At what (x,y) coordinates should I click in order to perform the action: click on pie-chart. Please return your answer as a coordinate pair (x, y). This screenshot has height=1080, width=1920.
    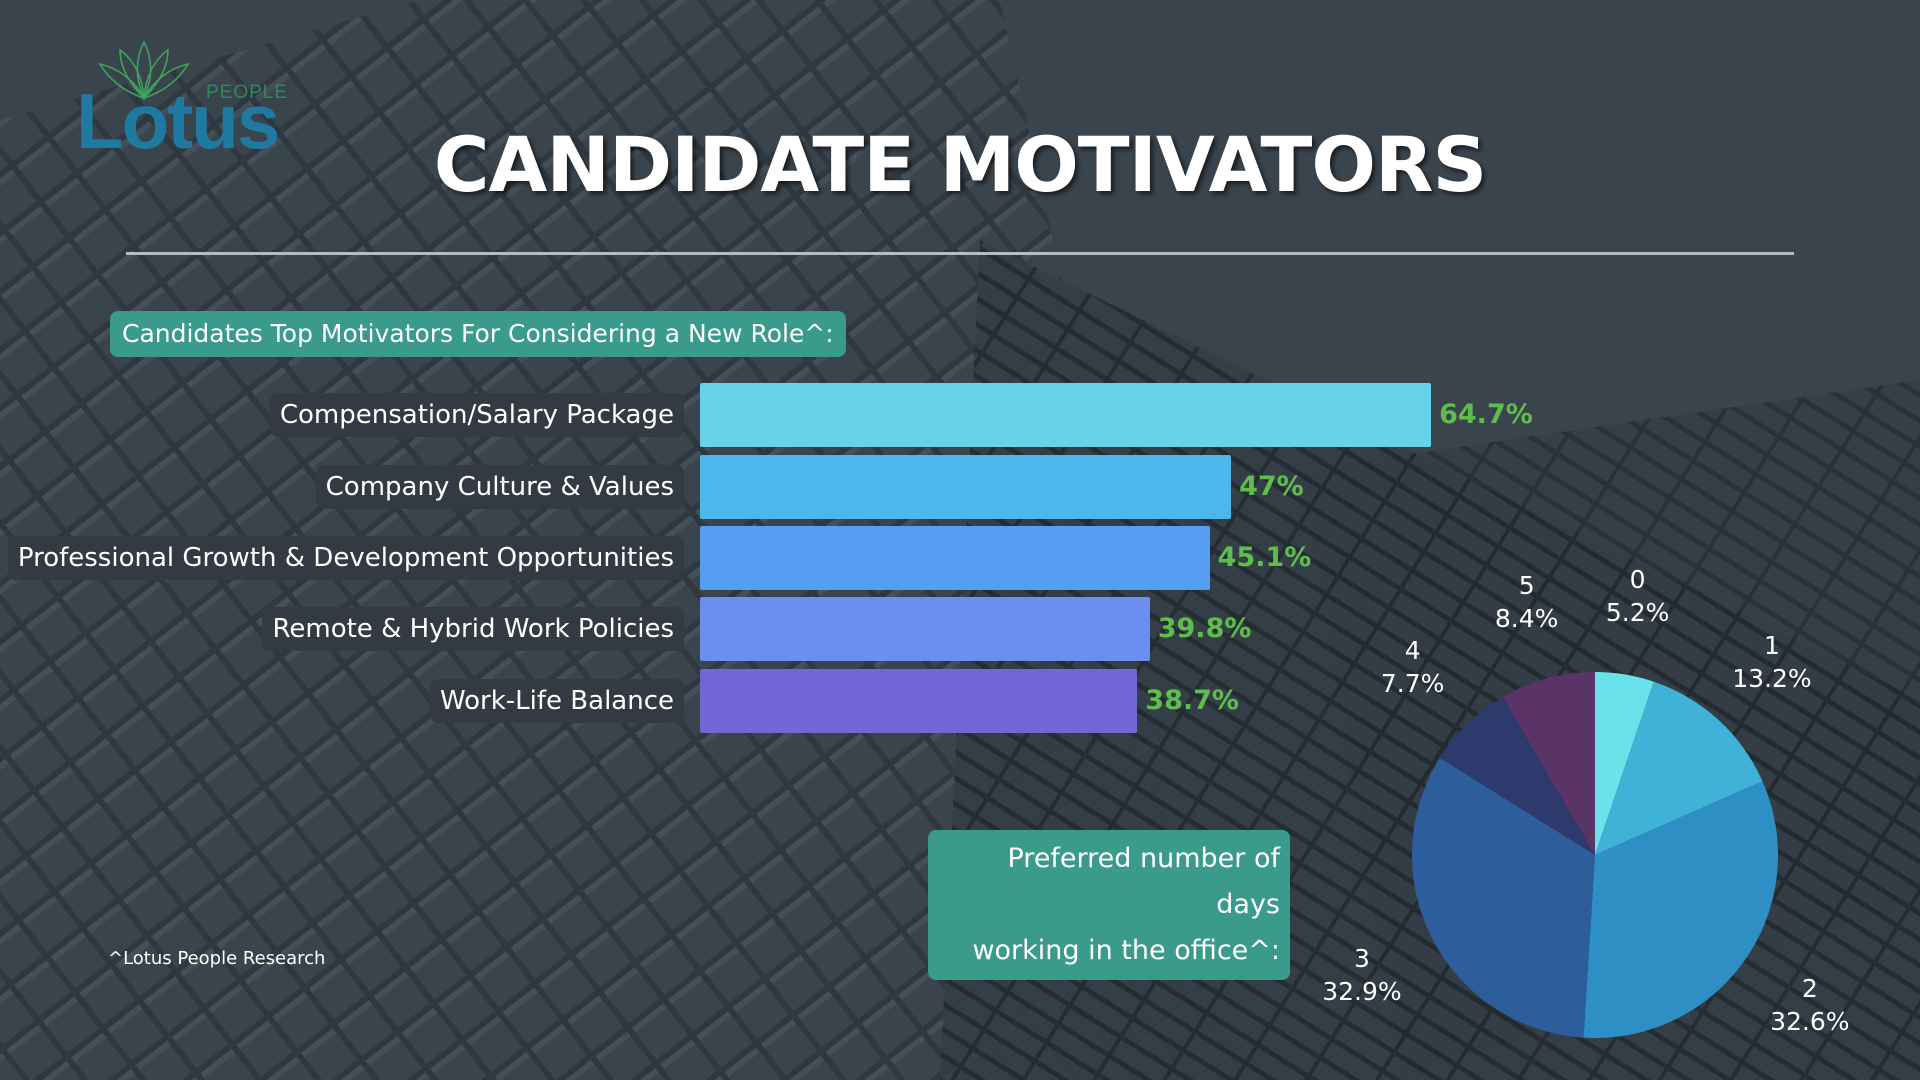
    Looking at the image, I should click on (1595, 855).